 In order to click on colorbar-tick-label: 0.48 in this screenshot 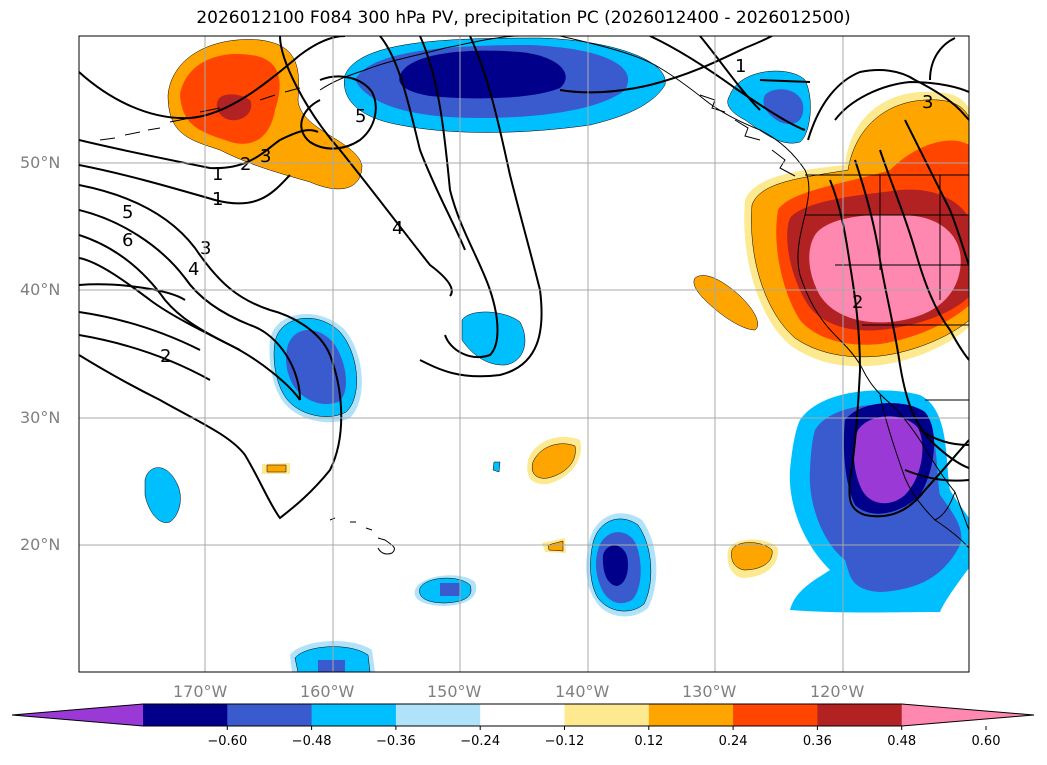, I will do `click(902, 741)`.